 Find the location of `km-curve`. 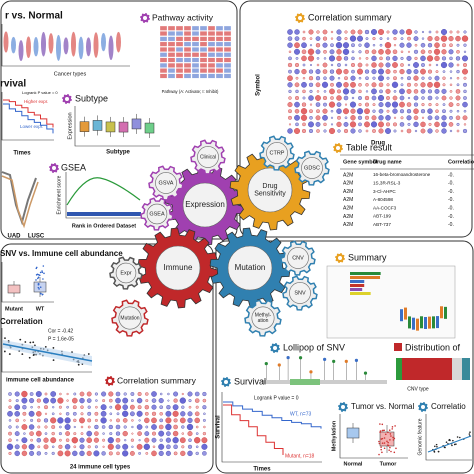

km-curve is located at coordinates (28, 118).